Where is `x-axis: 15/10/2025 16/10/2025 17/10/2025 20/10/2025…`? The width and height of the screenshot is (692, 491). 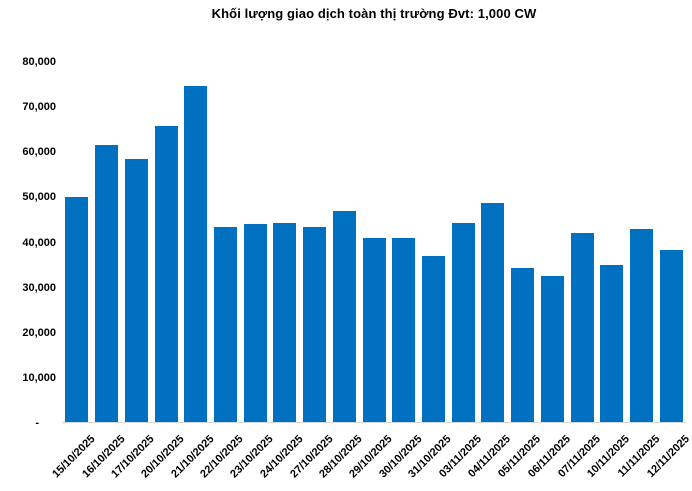 x-axis: 15/10/2025 16/10/2025 17/10/2025 20/10/2025… is located at coordinates (371, 457).